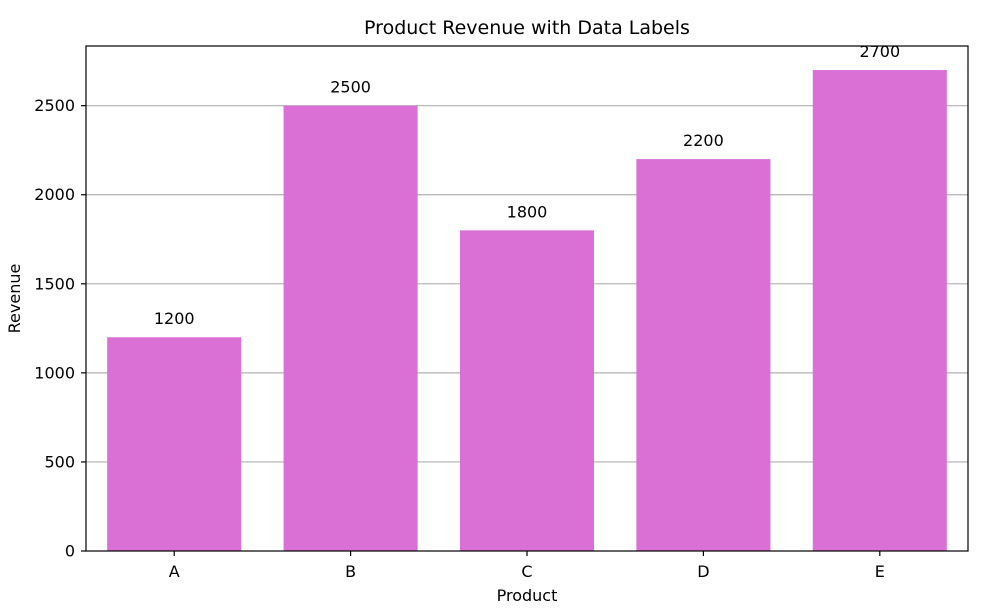 The height and width of the screenshot is (612, 987). What do you see at coordinates (54, 194) in the screenshot?
I see `y-tick-label: 2000` at bounding box center [54, 194].